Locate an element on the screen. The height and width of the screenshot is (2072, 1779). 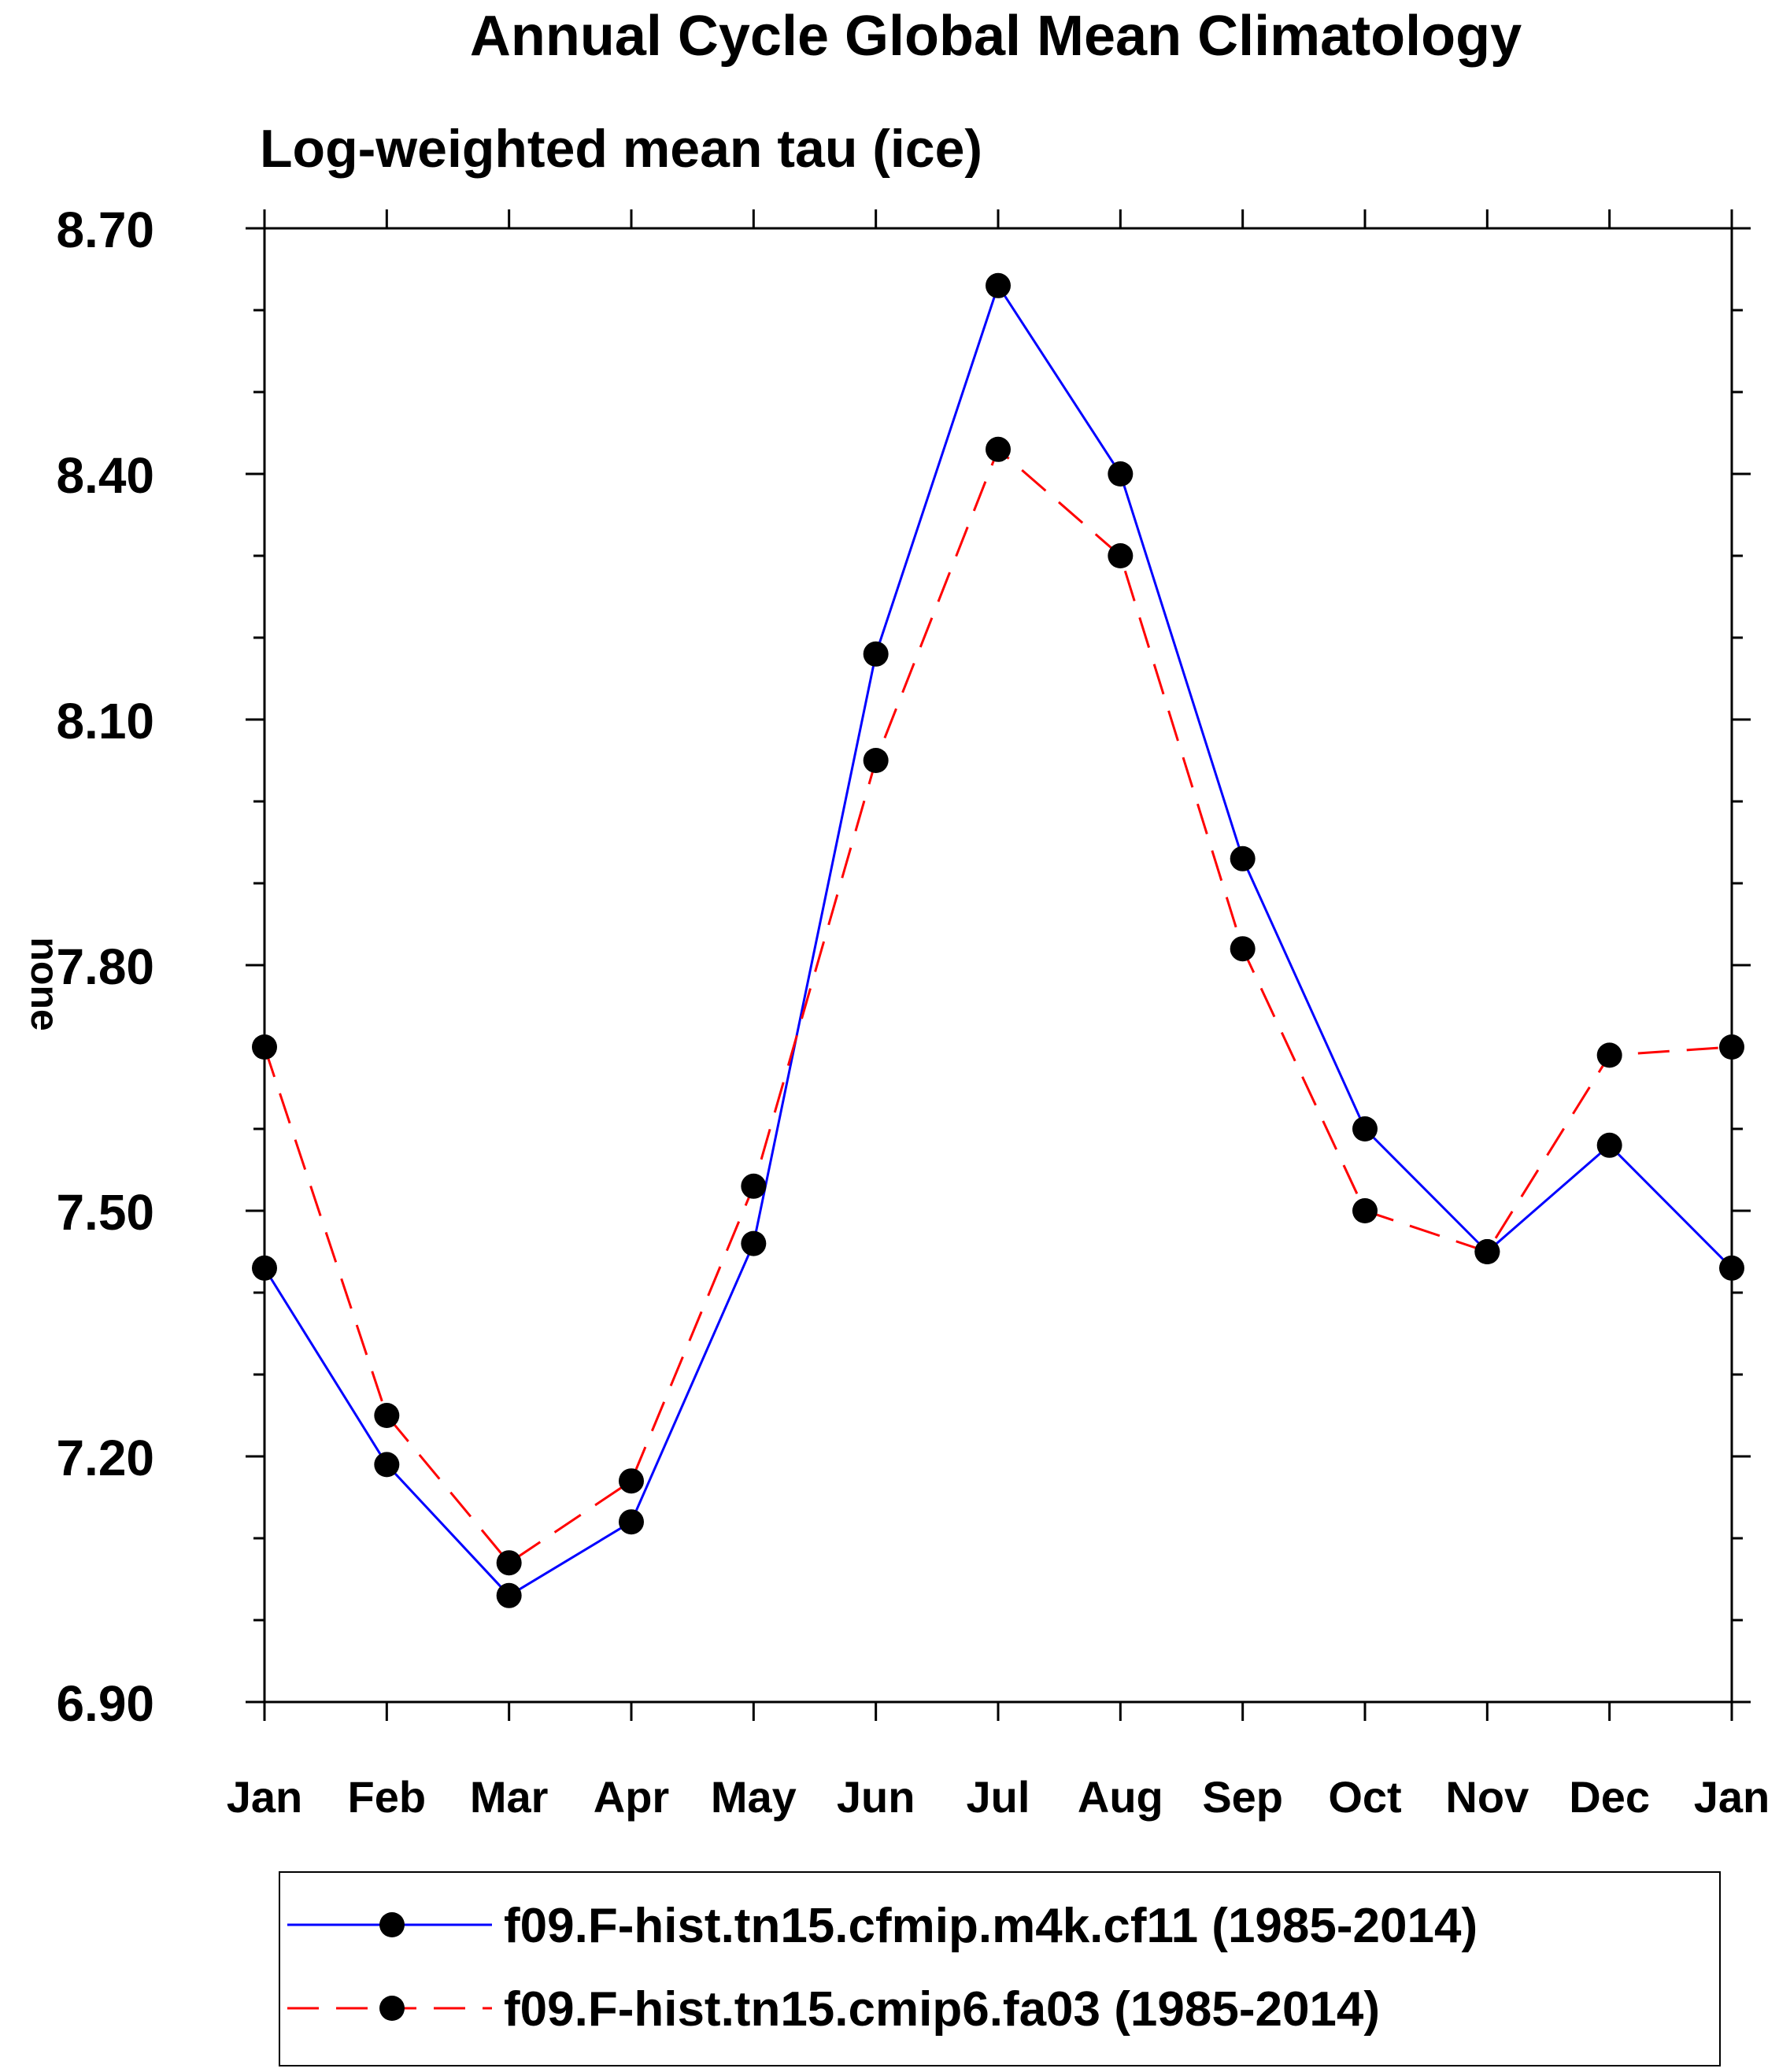
x-tick-label: Mar is located at coordinates (509, 1797).